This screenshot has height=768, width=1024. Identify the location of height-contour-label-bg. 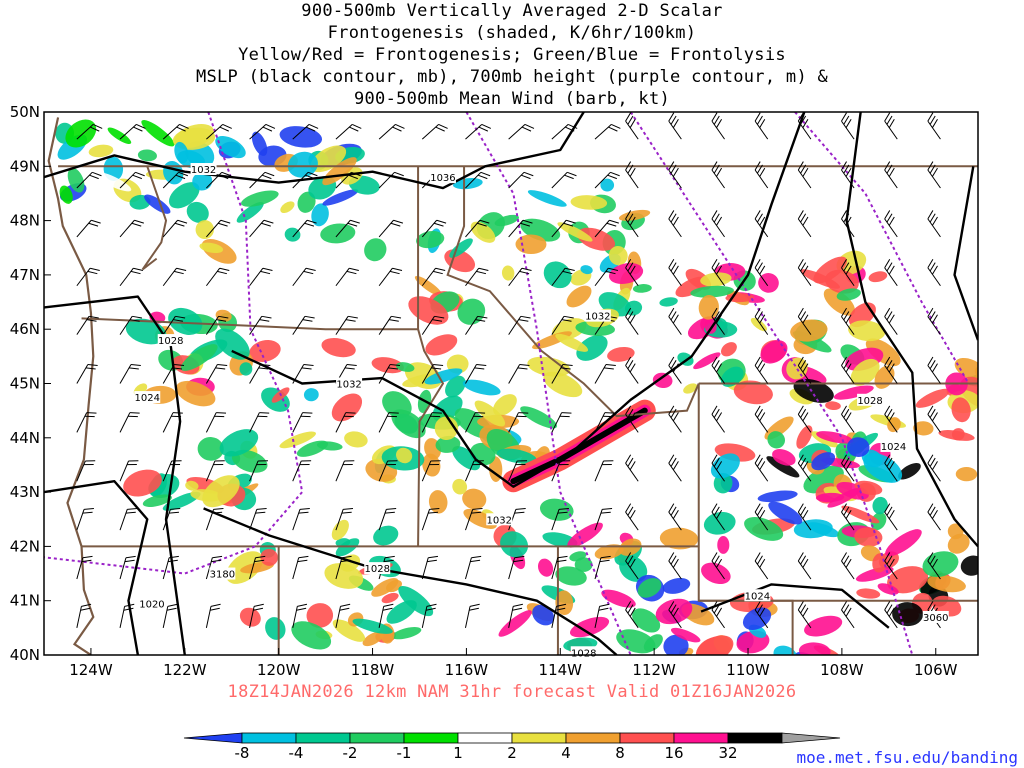
(935, 616).